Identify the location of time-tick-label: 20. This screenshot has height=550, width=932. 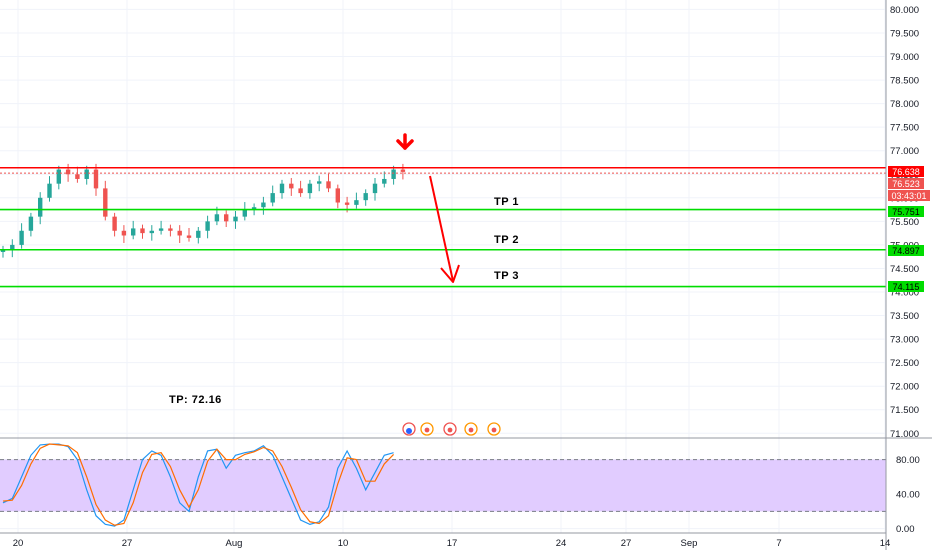
(18, 543).